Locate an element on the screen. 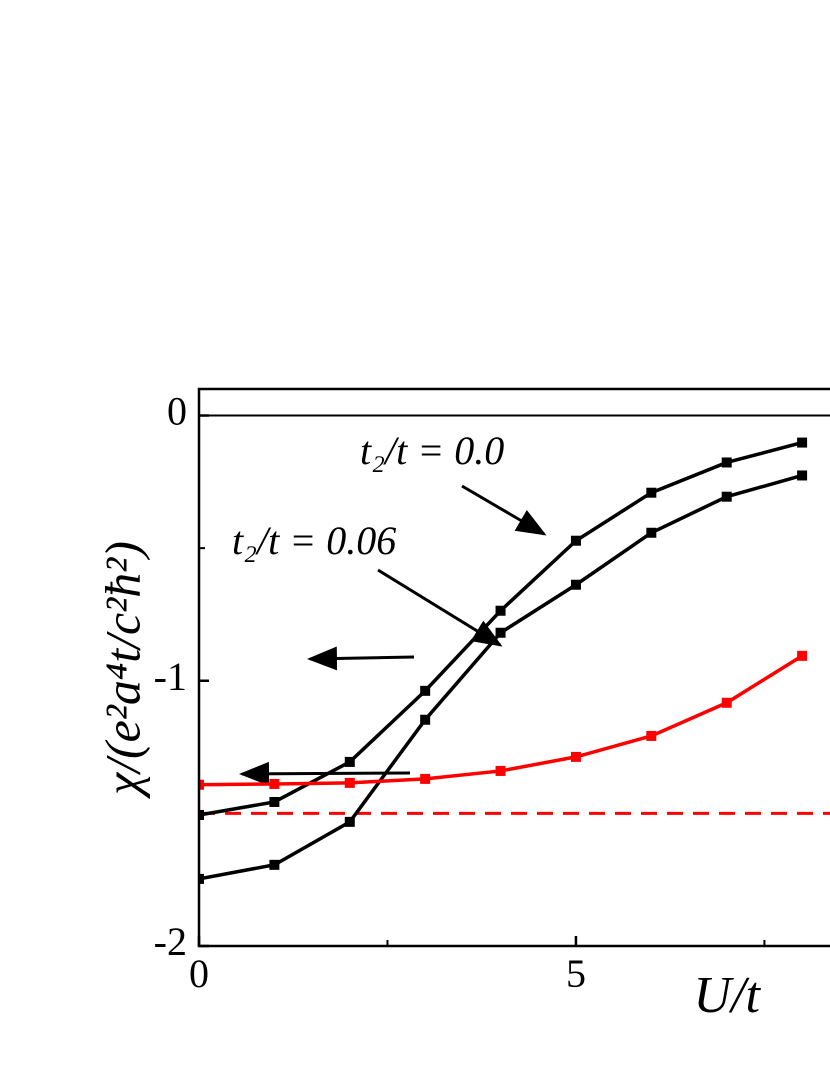 The height and width of the screenshot is (1075, 830). y-tick-label: -1 is located at coordinates (170, 676).